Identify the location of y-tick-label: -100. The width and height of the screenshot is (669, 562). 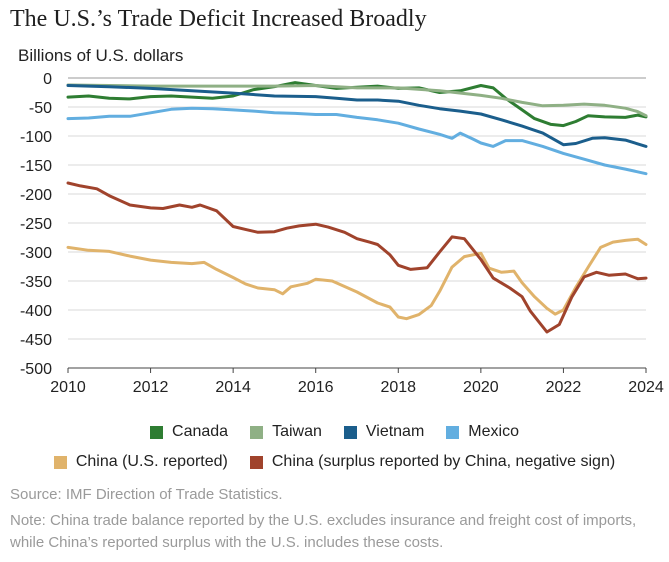
(36, 137).